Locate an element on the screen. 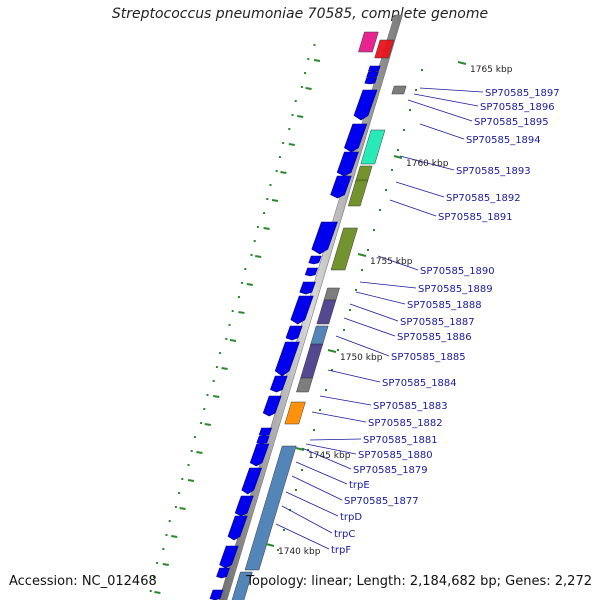 This screenshot has height=600, width=600. gene-label: SP70585_1887 is located at coordinates (437, 322).